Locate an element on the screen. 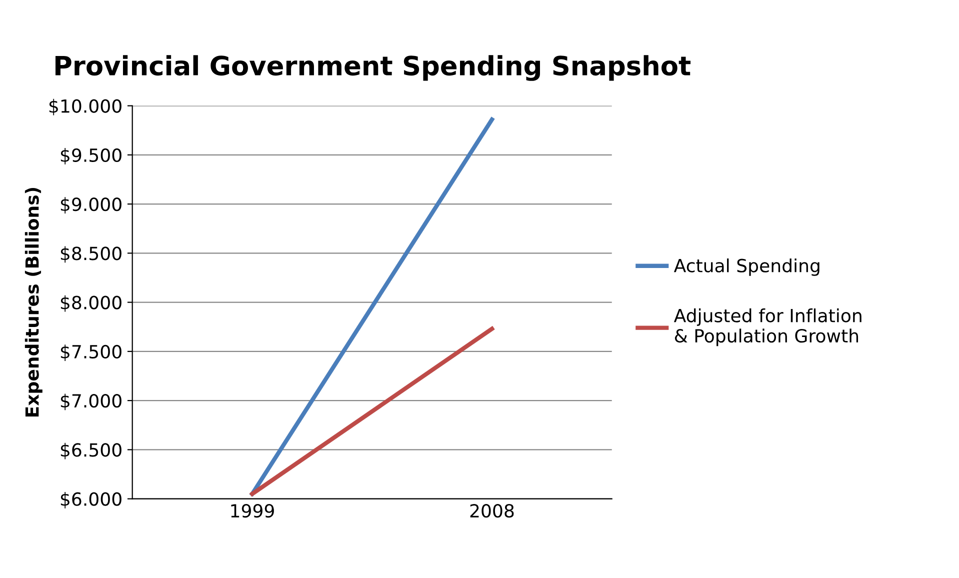 The width and height of the screenshot is (959, 578). x-tick-label: 1999 is located at coordinates (252, 511).